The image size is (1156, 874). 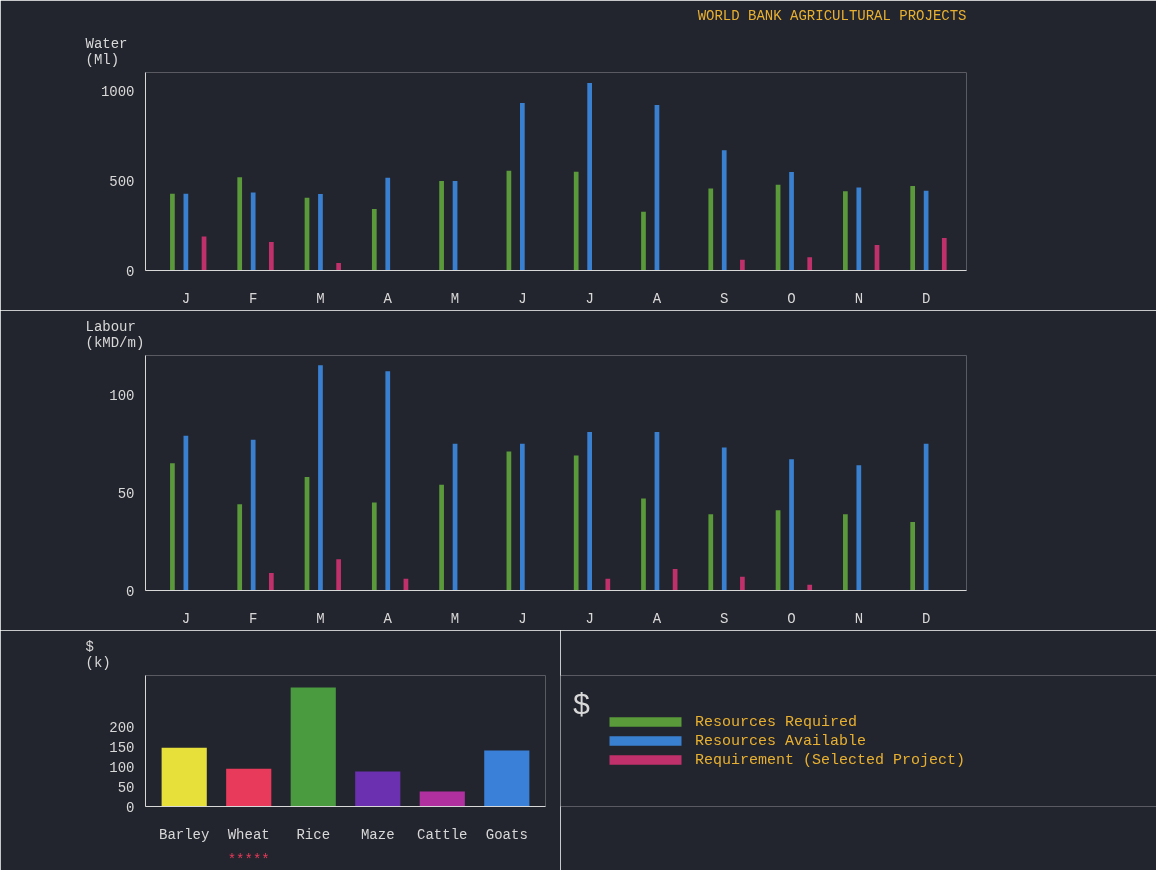 What do you see at coordinates (313, 834) in the screenshot?
I see `x-tick-label: Rice` at bounding box center [313, 834].